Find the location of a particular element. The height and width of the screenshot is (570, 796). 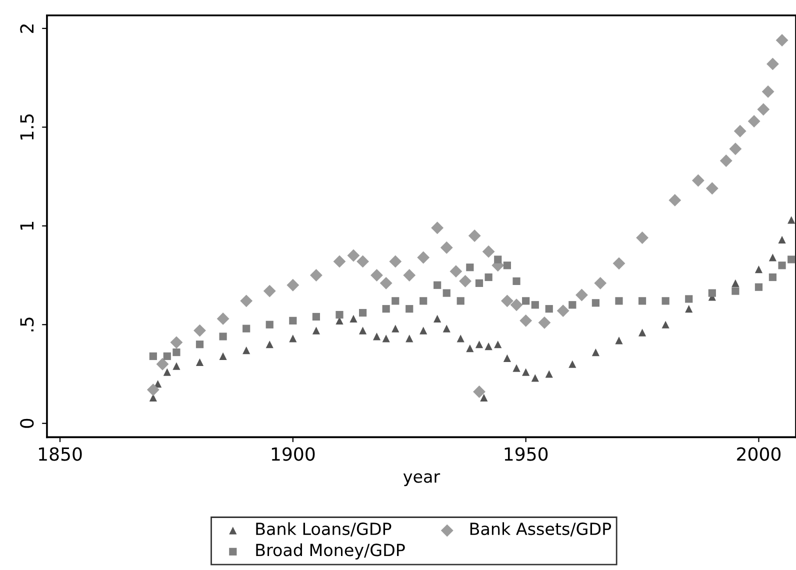

y-tick-label: 2 is located at coordinates (27, 28).